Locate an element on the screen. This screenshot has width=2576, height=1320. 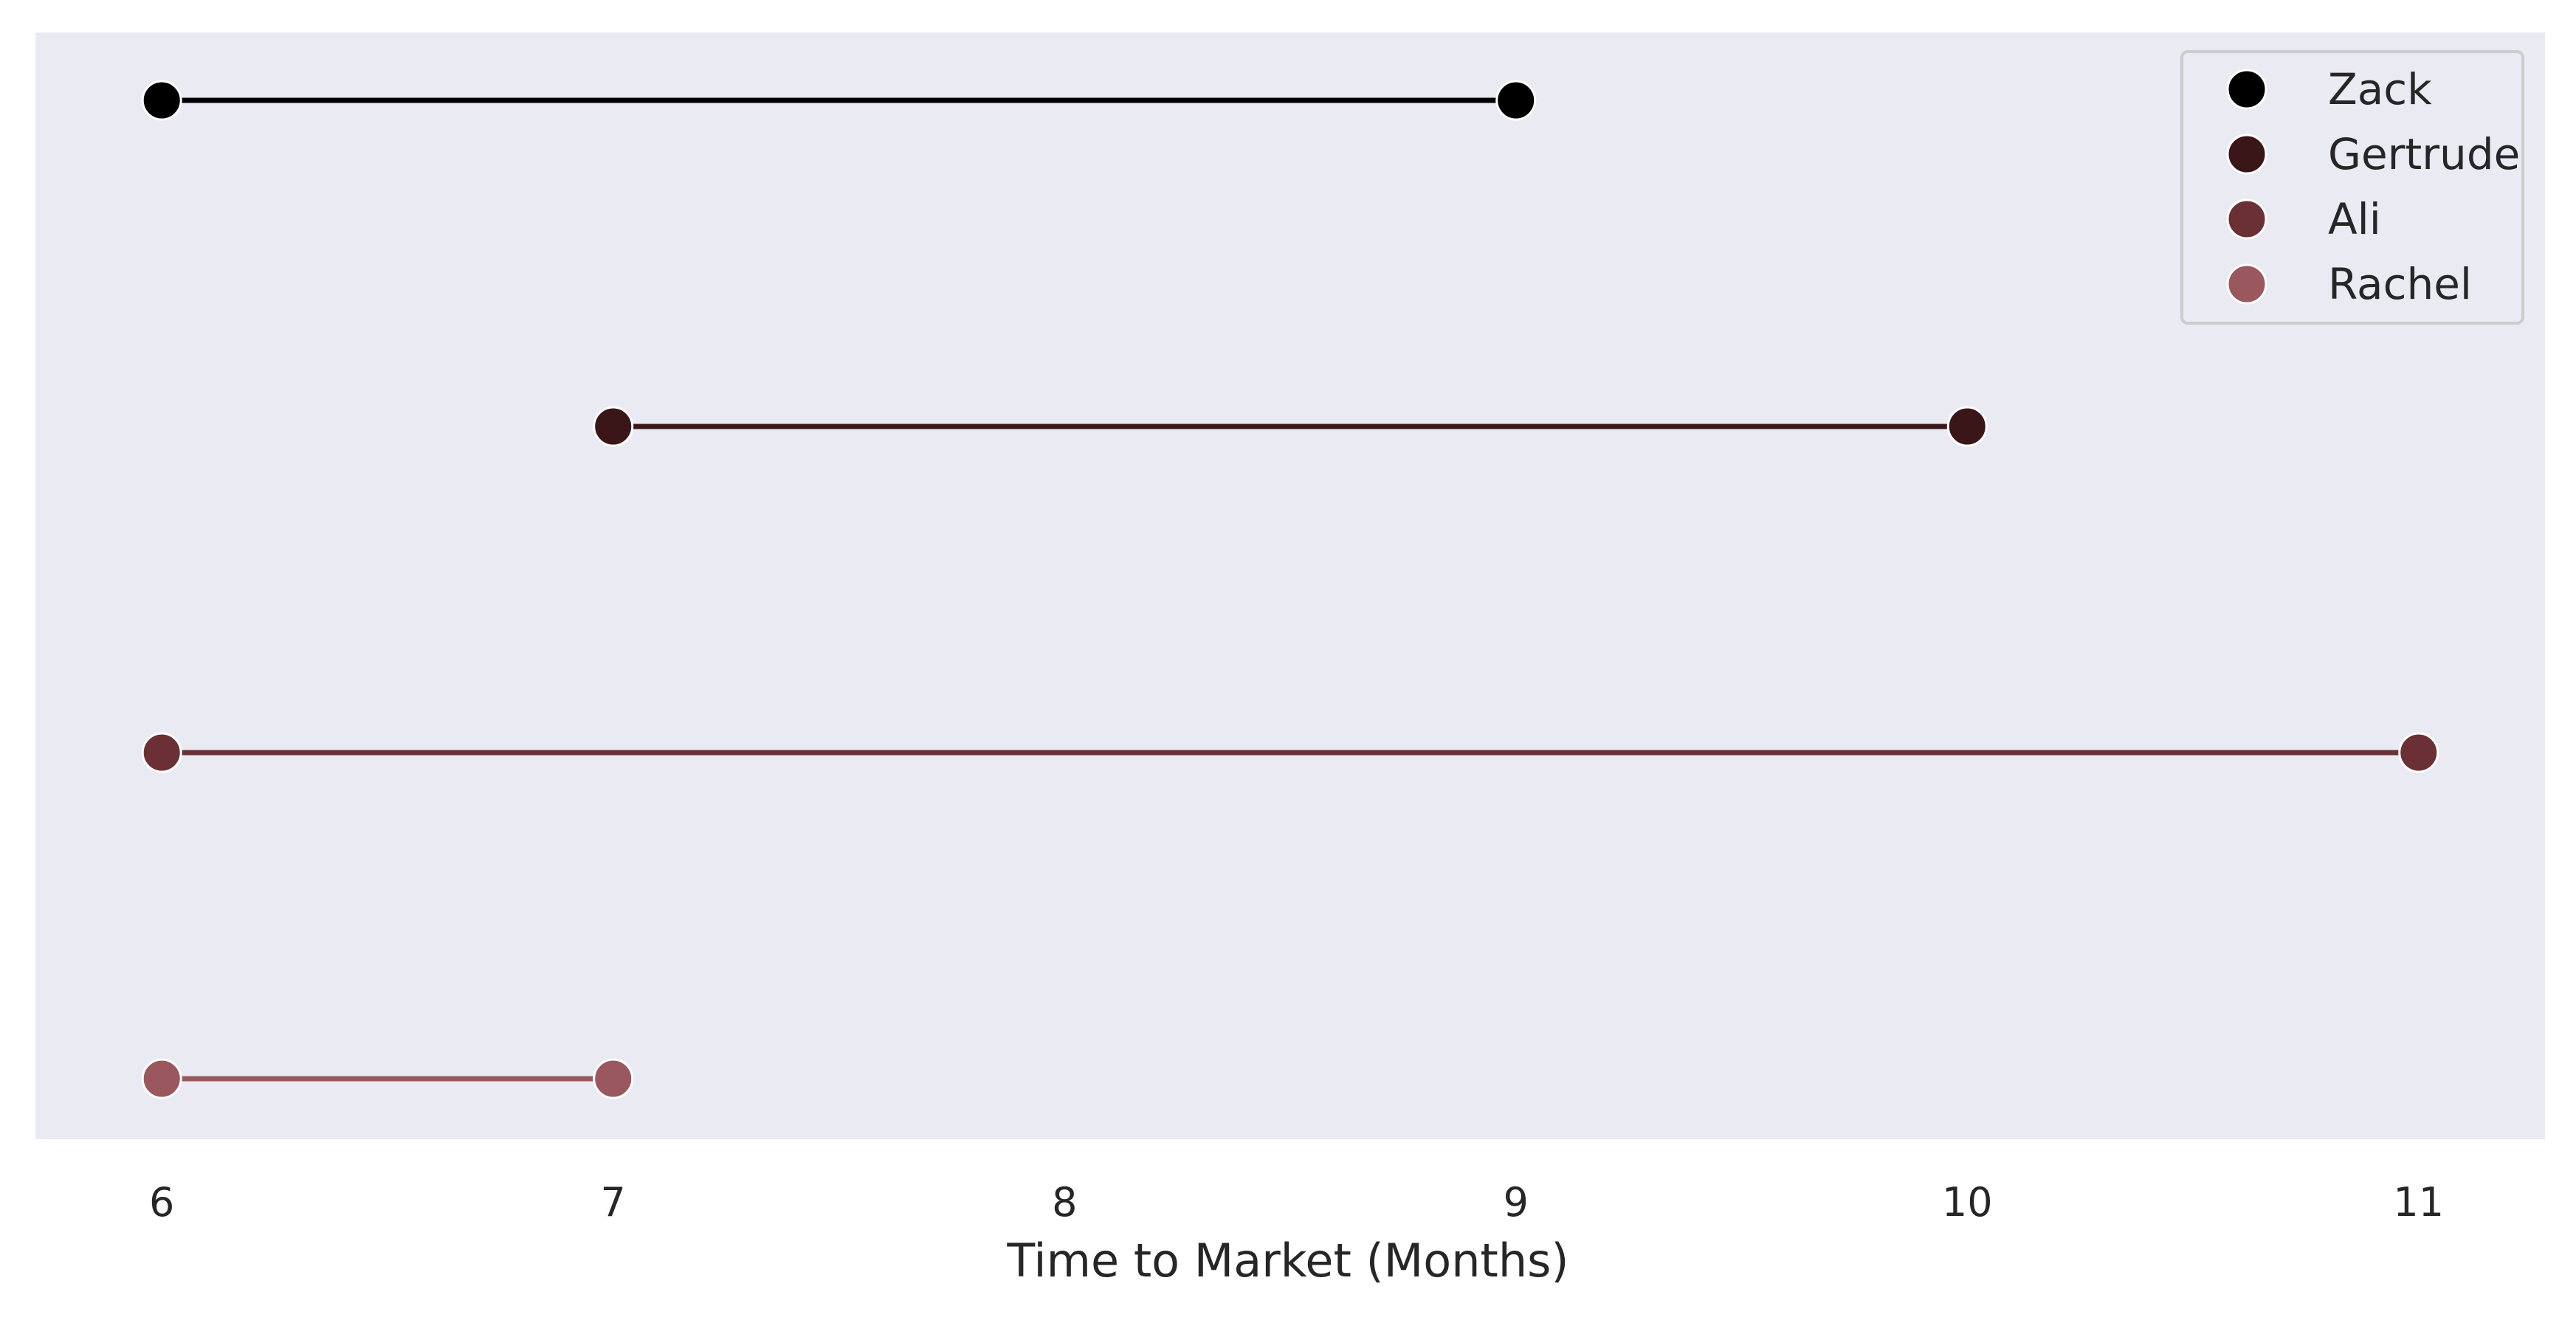
legend-box is located at coordinates (2352, 187).